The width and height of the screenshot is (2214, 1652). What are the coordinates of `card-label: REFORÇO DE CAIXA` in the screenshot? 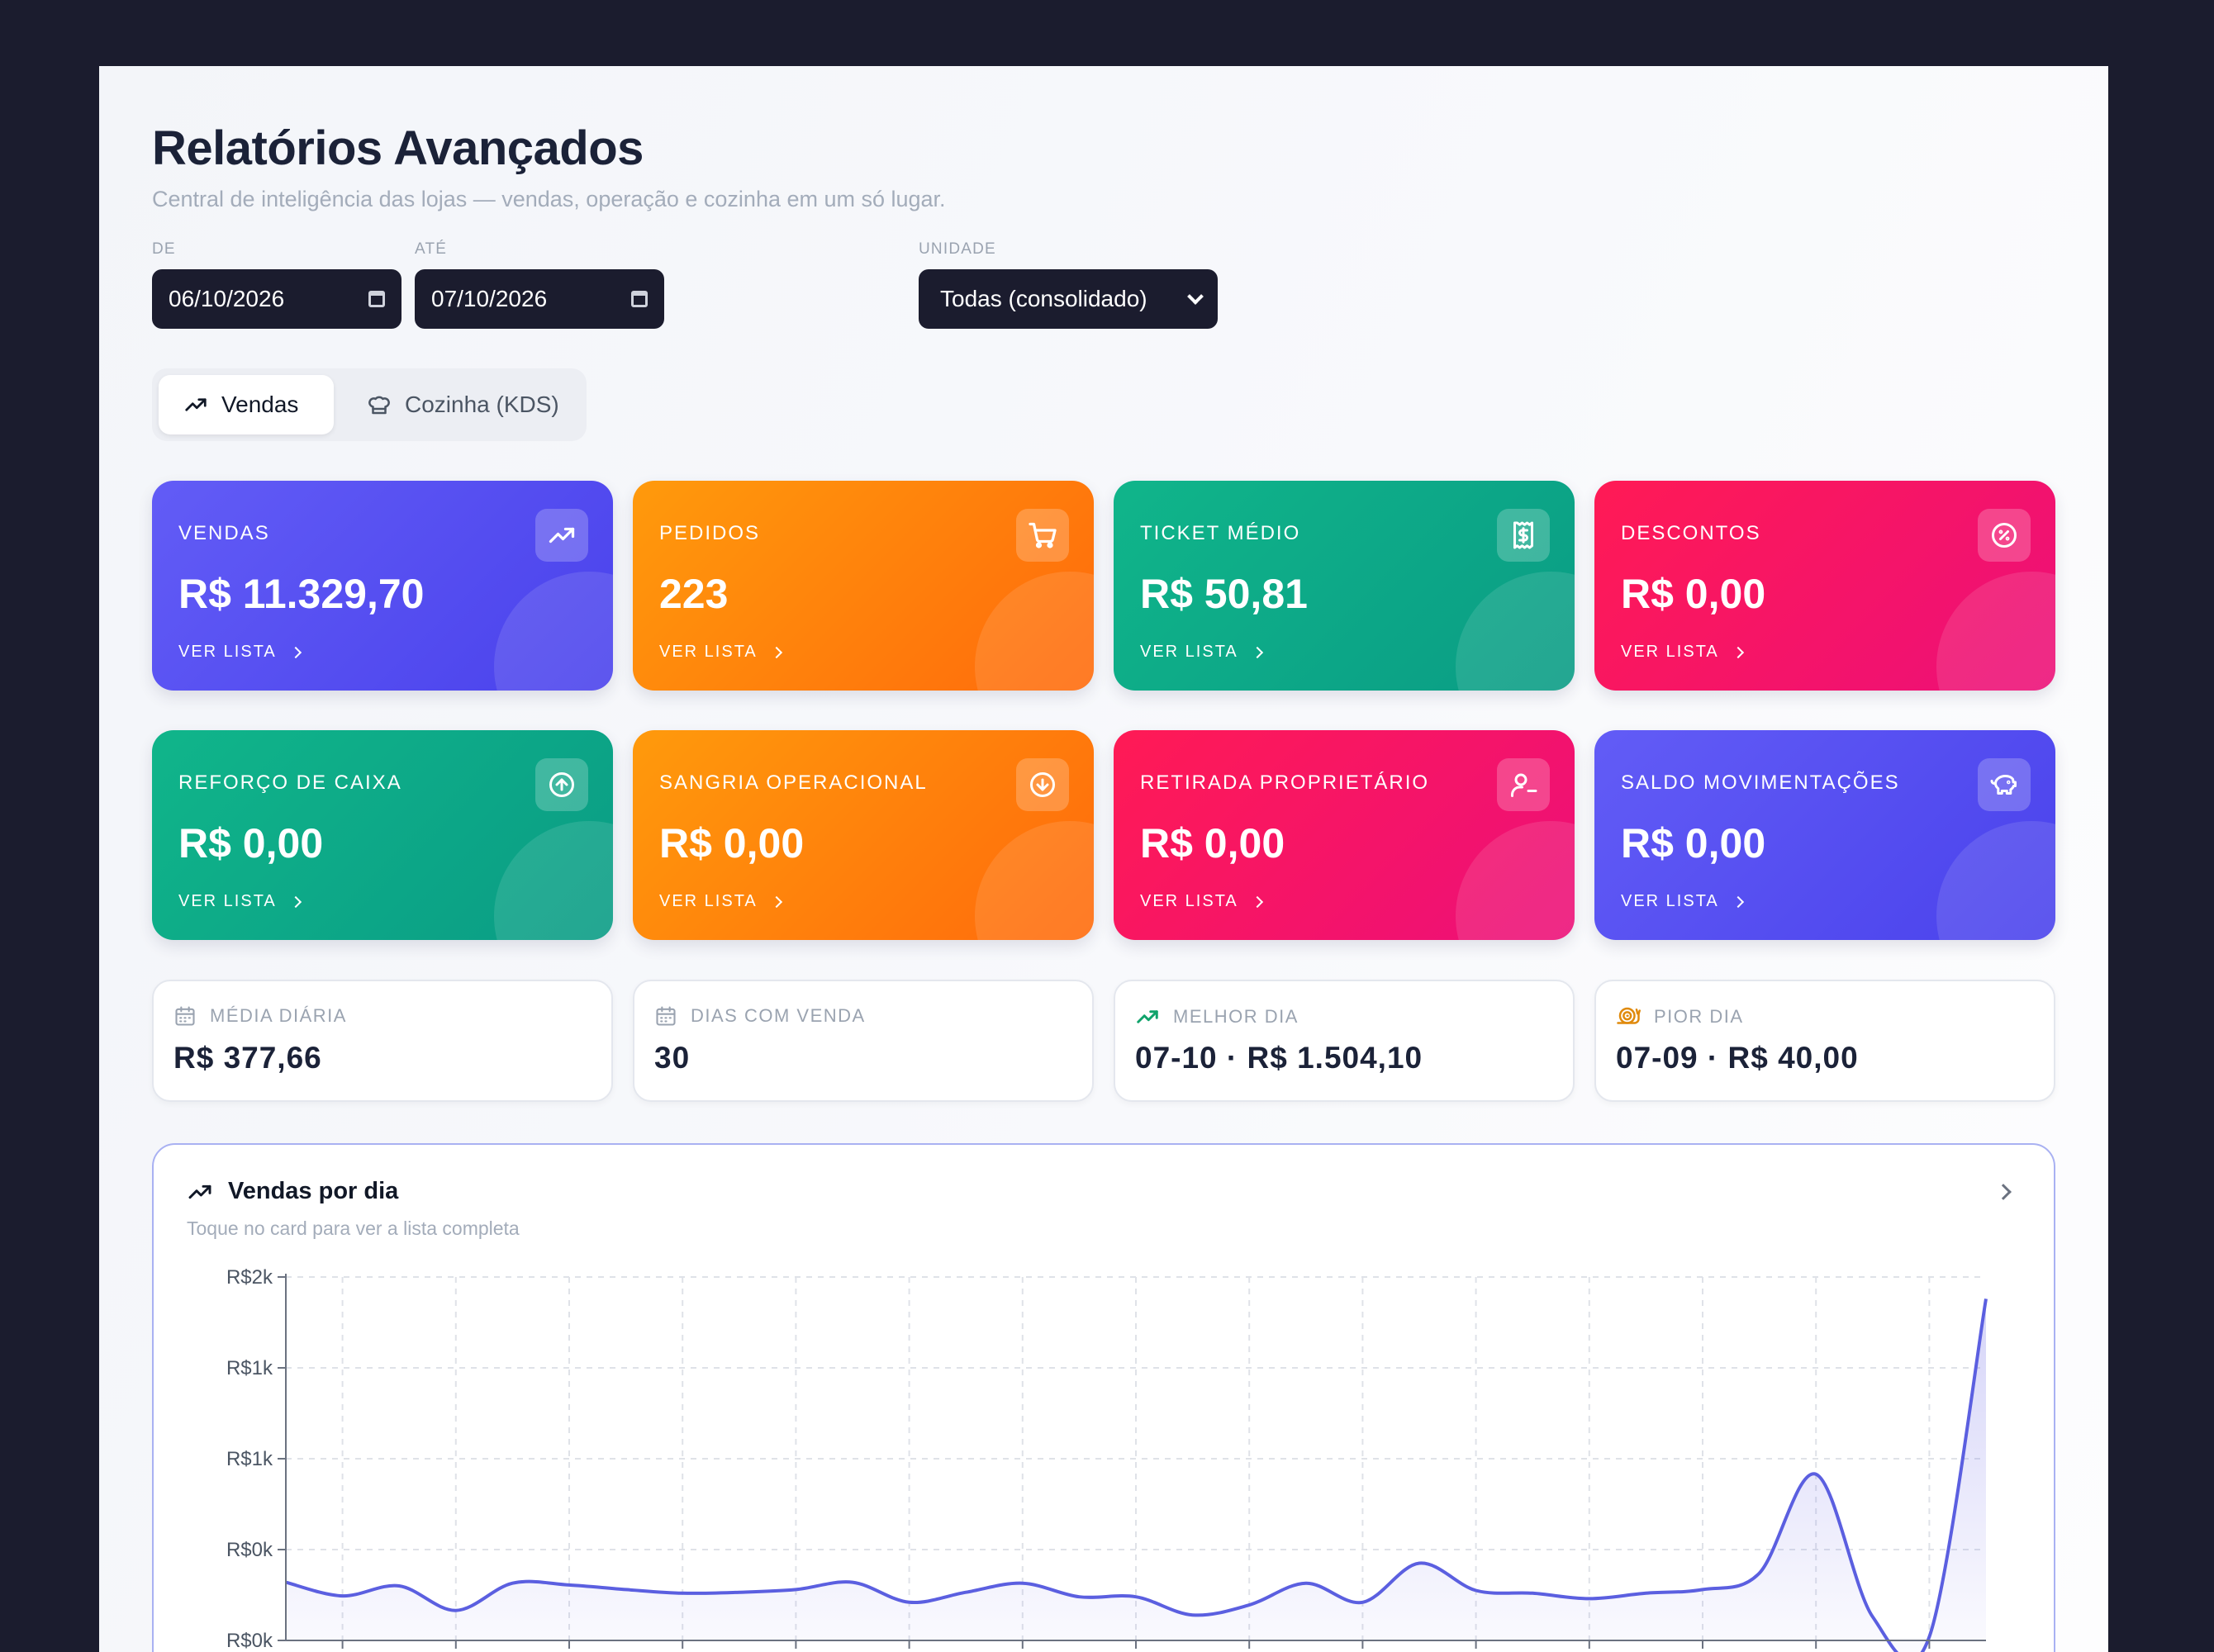 It's located at (290, 782).